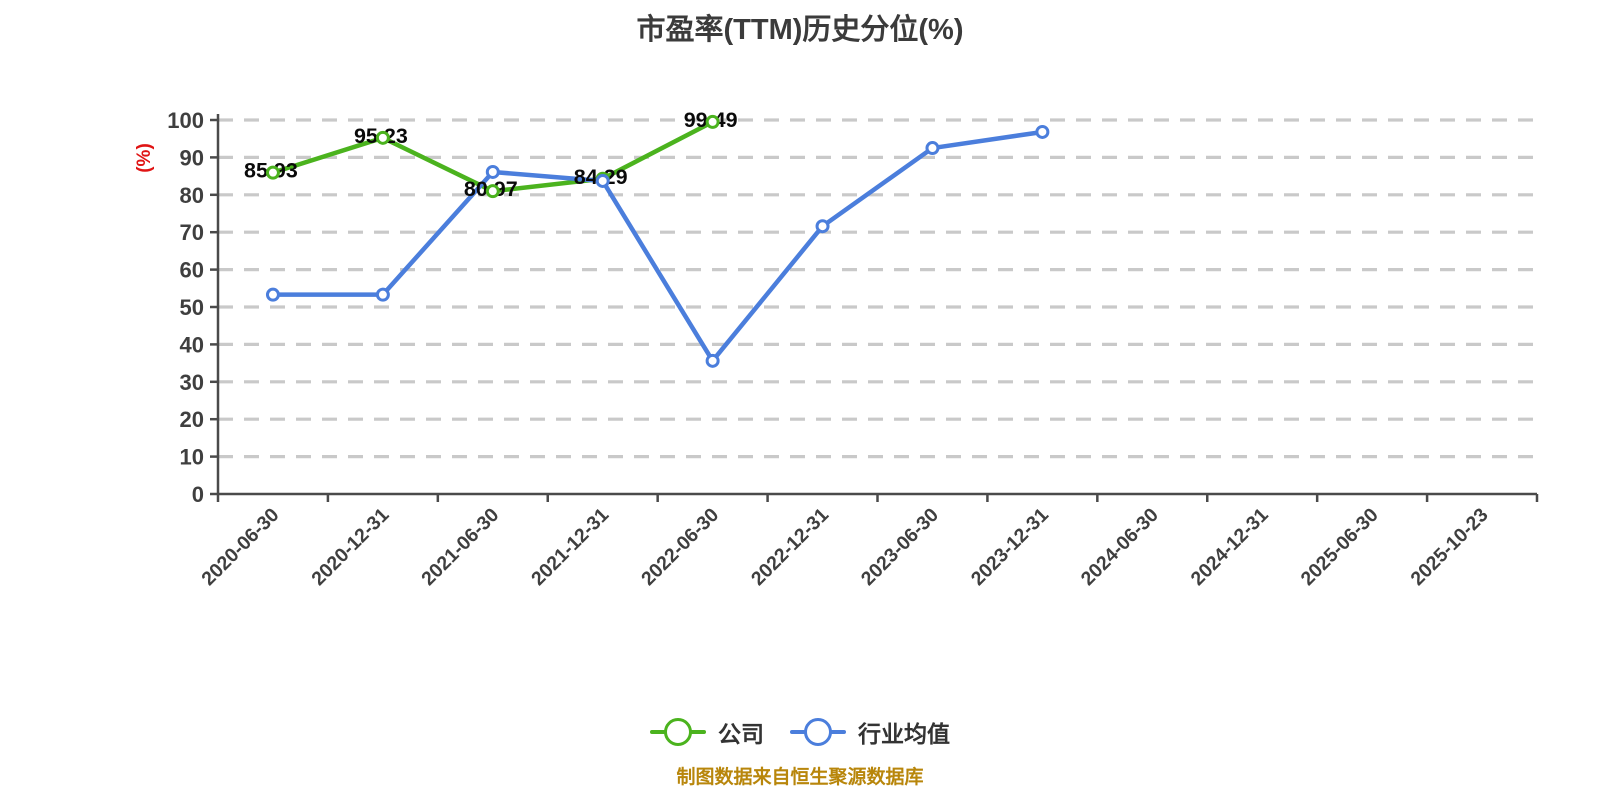 The height and width of the screenshot is (800, 1600). I want to click on chart-title: 市盈率(TTM)历史分位(%), so click(800, 30).